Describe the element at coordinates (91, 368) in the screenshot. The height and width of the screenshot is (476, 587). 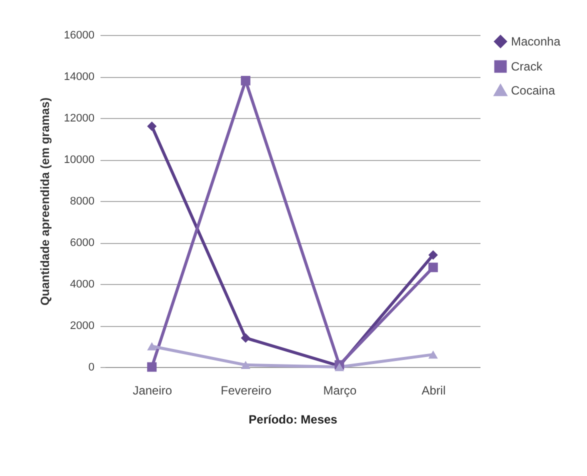
I see `y-tick-label: 0` at that location.